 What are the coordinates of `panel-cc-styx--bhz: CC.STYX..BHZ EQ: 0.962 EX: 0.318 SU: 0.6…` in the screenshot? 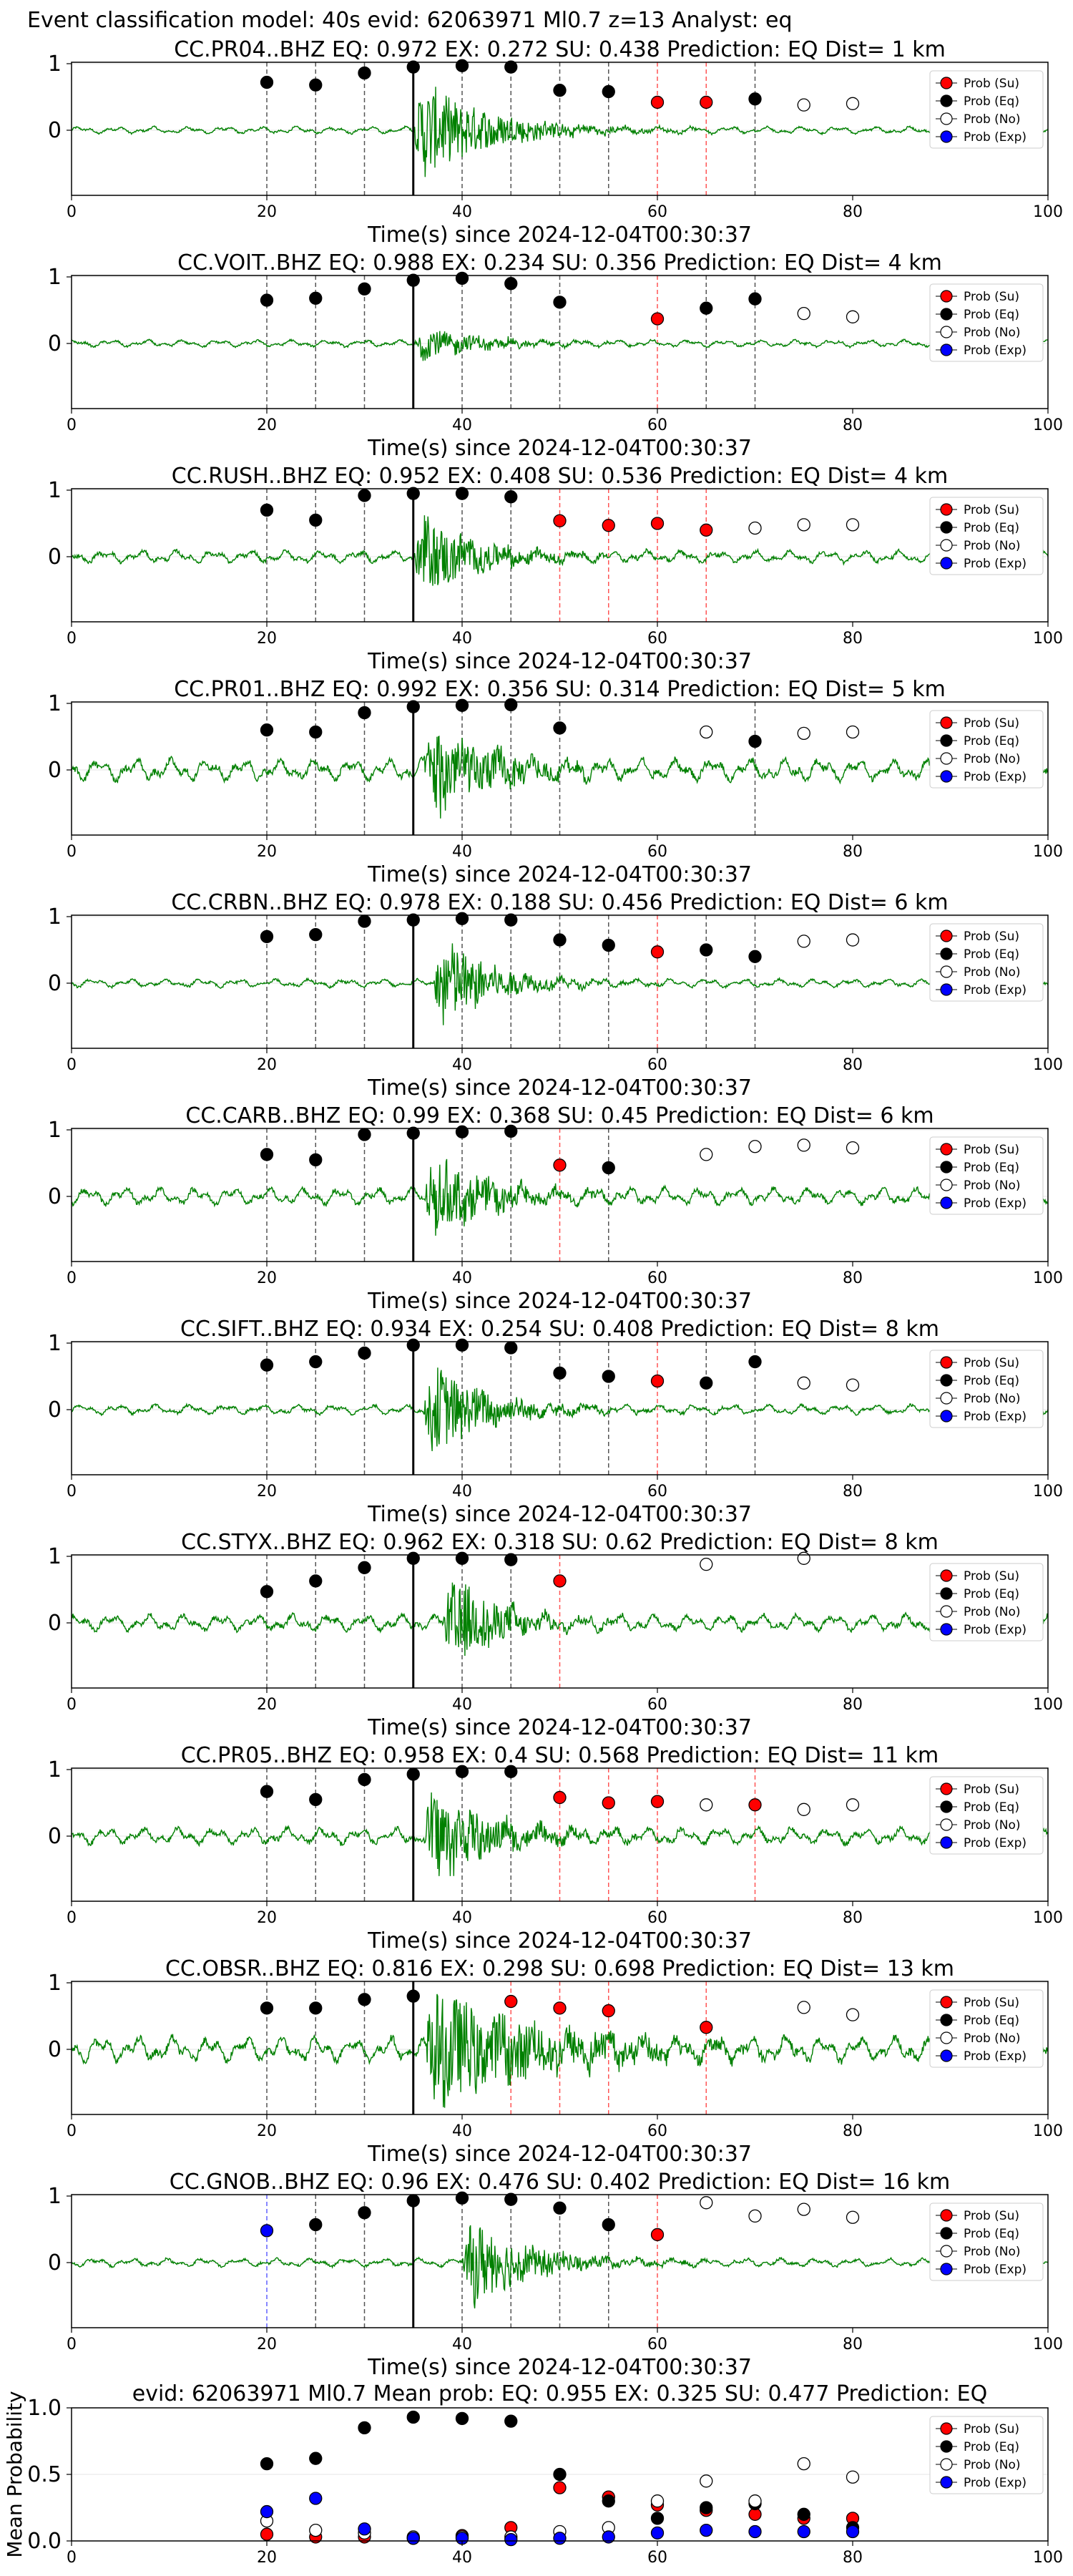 It's located at (555, 1635).